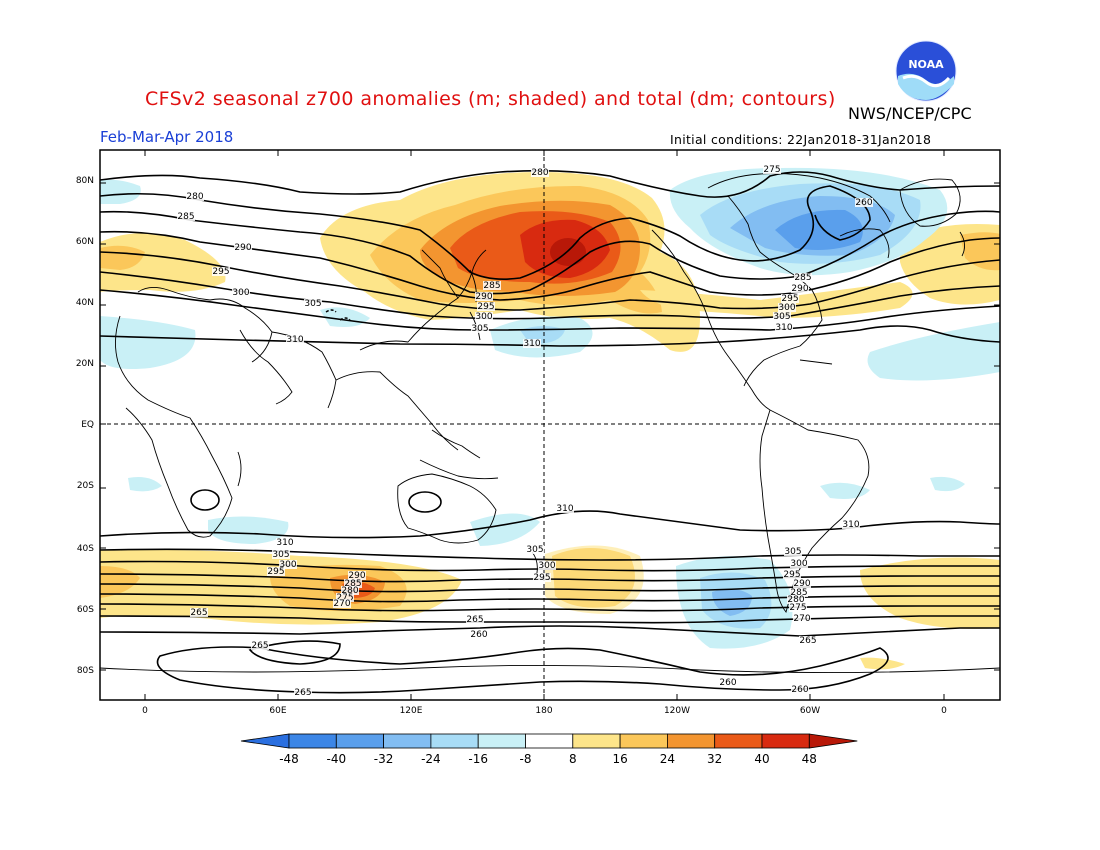  Describe the element at coordinates (85, 242) in the screenshot. I see `lat-label: 60N` at that location.